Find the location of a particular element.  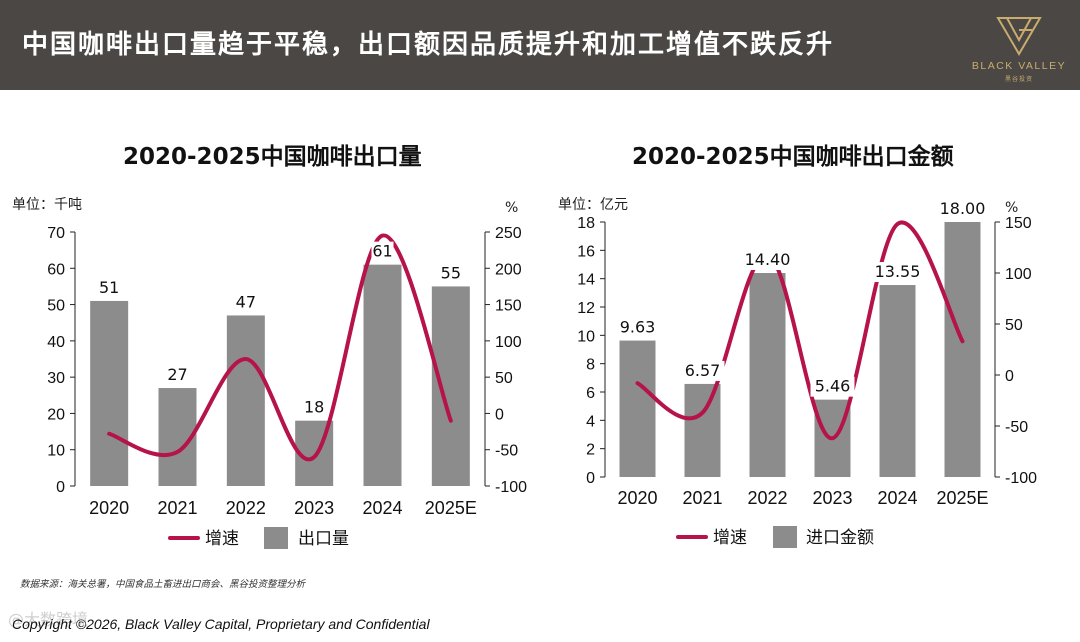

y-tick-label-right: 0 is located at coordinates (1009, 376).